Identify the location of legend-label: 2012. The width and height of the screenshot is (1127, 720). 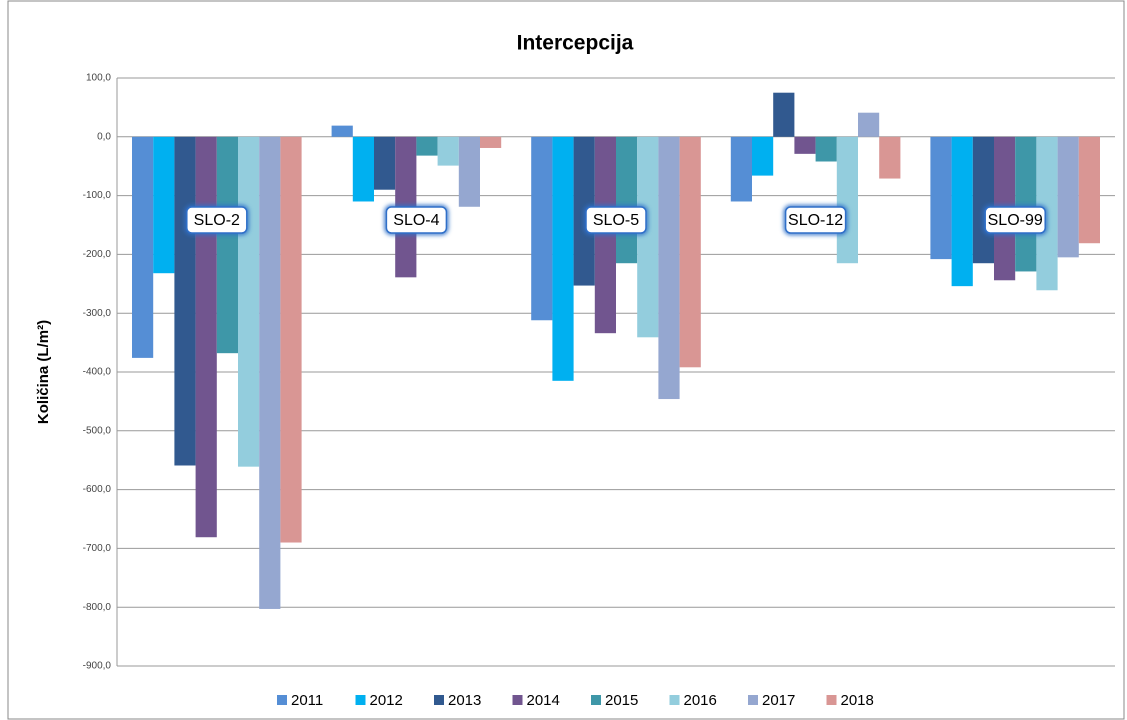
(386, 700).